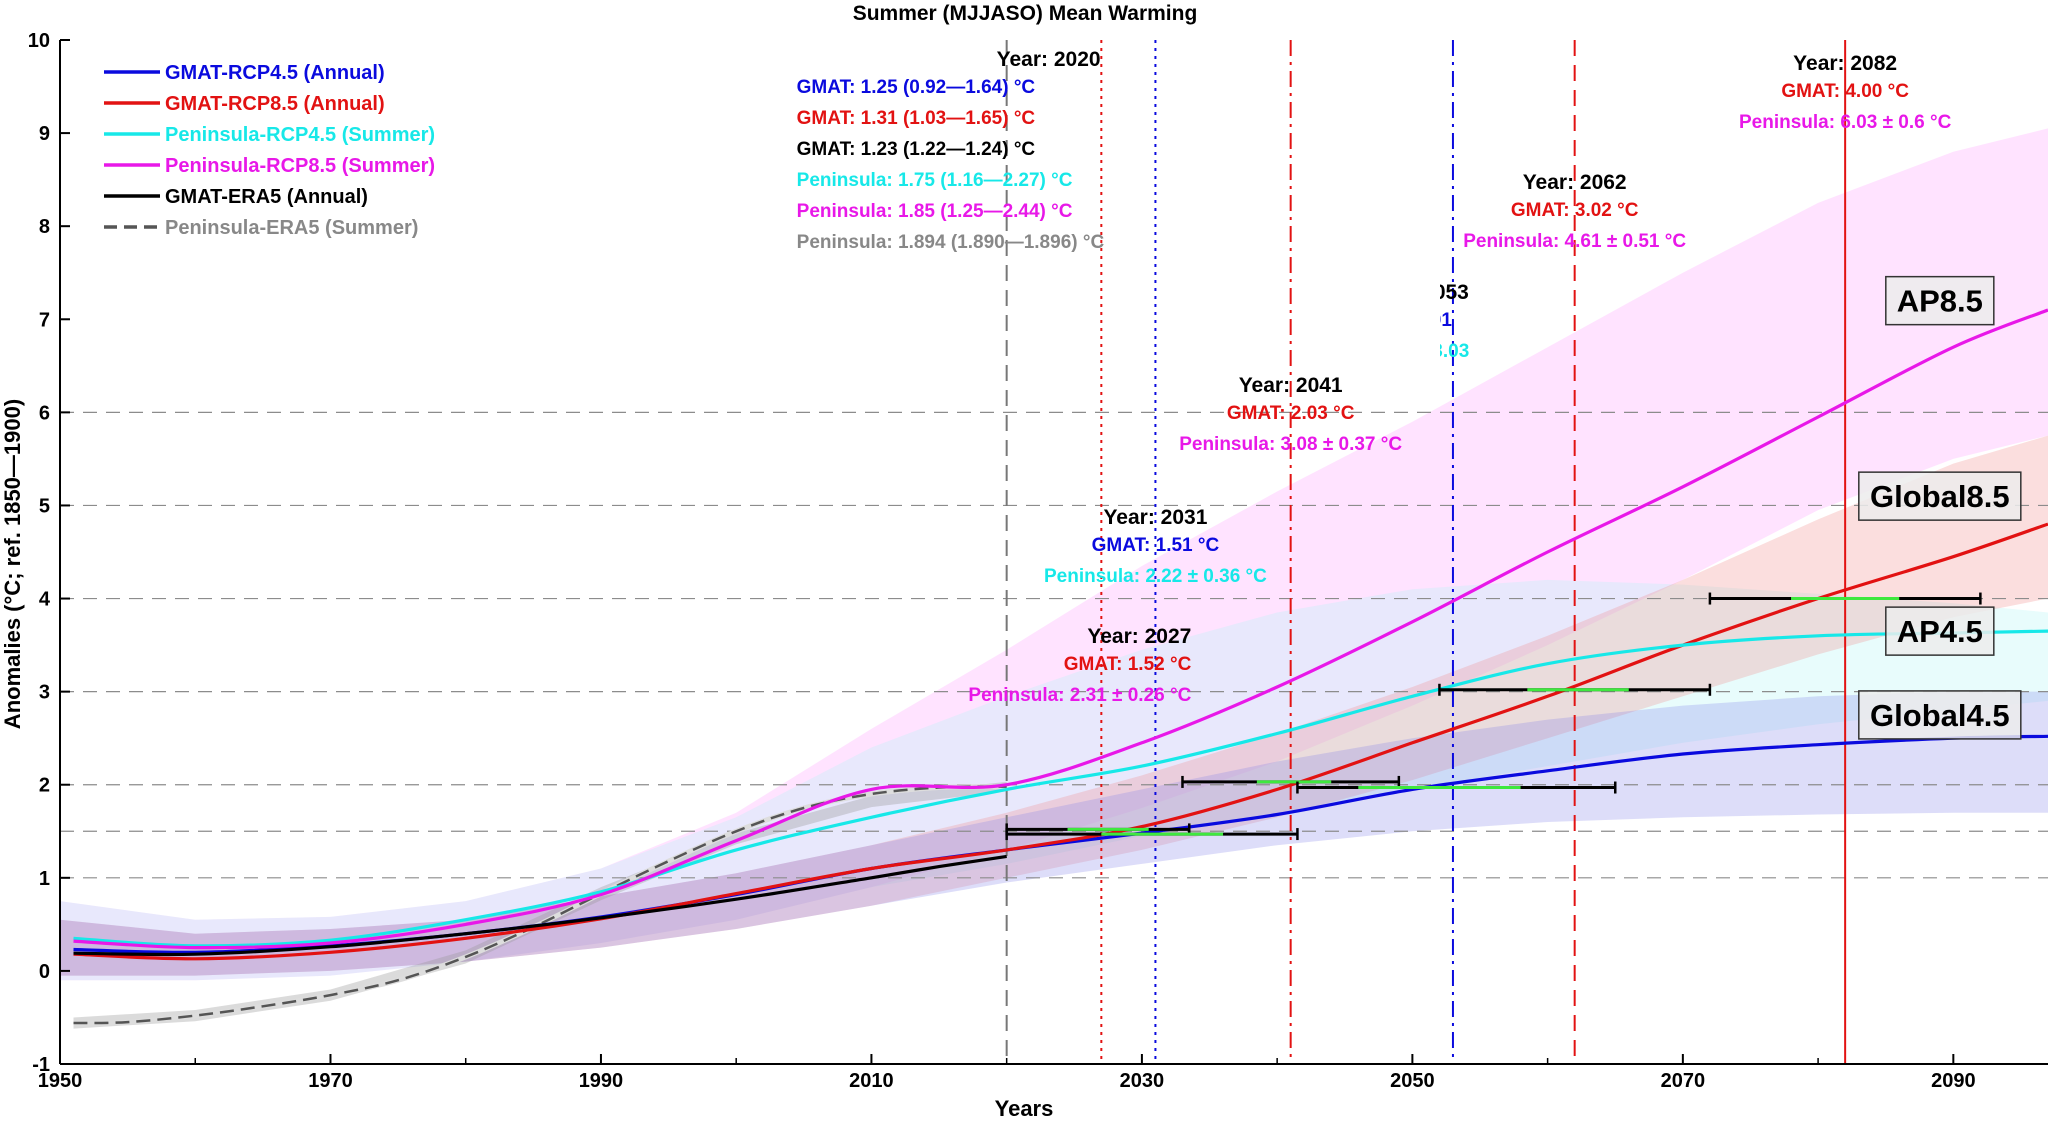 The width and height of the screenshot is (2048, 1121). Describe the element at coordinates (45, 600) in the screenshot. I see `y-tick-label: 4` at that location.